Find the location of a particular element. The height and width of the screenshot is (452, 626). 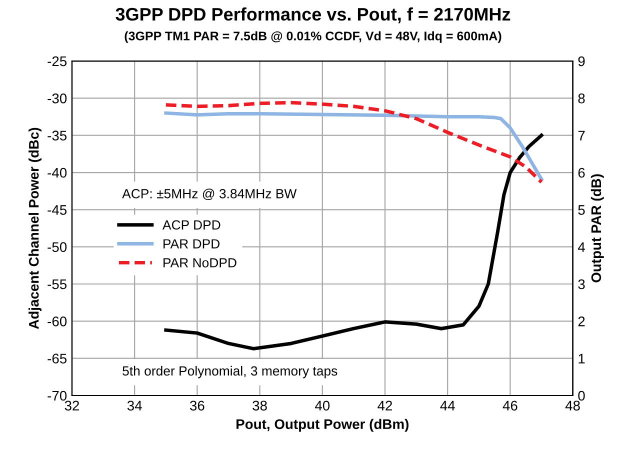

legend-label: ACP DPD is located at coordinates (191, 225).